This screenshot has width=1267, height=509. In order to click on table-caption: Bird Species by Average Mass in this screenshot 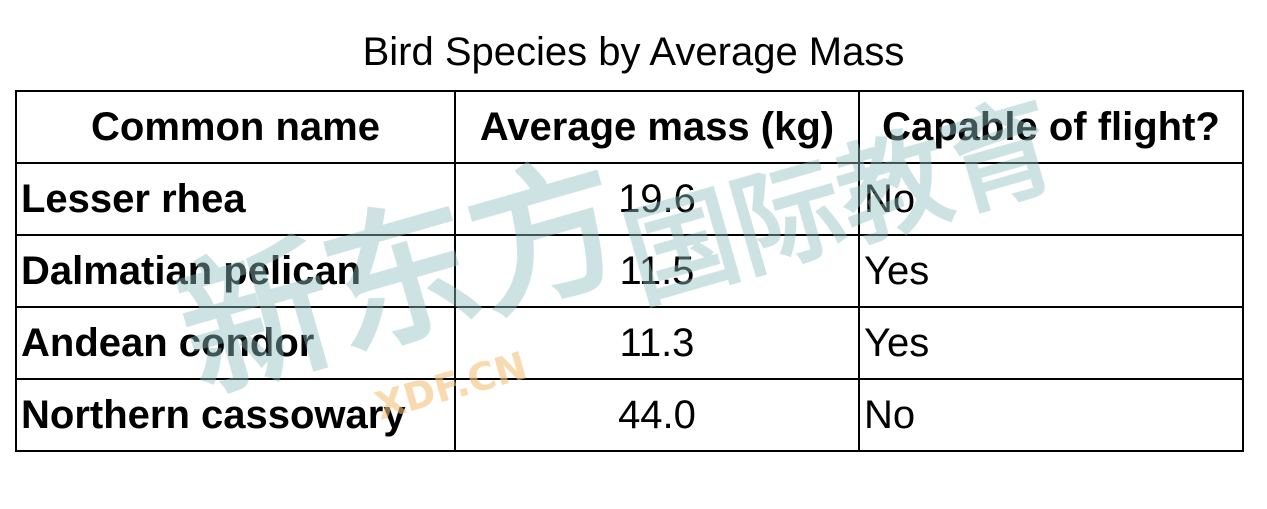, I will do `click(633, 52)`.